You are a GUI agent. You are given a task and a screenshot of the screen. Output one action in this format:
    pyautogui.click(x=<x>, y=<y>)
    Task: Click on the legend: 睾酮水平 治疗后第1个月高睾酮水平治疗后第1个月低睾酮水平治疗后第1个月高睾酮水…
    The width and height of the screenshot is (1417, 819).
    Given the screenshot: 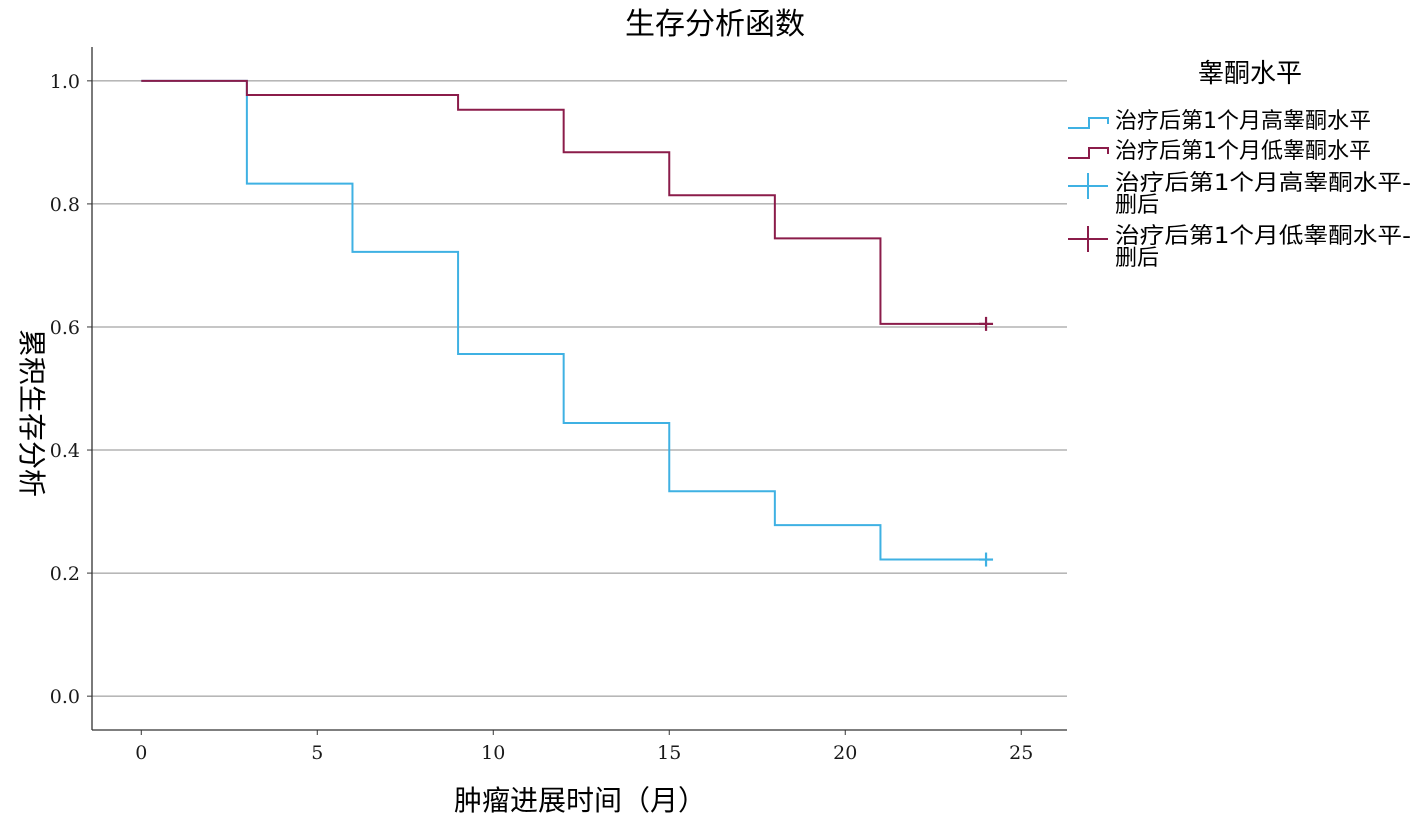 What is the action you would take?
    pyautogui.click(x=1239, y=165)
    